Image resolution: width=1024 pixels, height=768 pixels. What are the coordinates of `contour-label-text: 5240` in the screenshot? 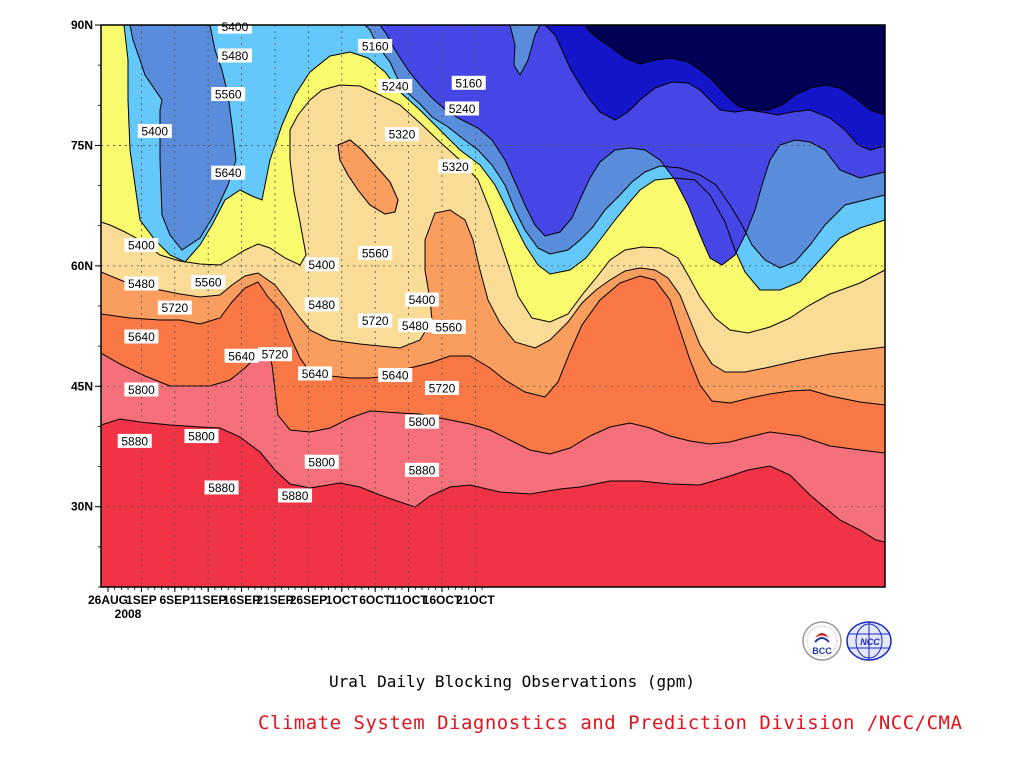 It's located at (395, 87).